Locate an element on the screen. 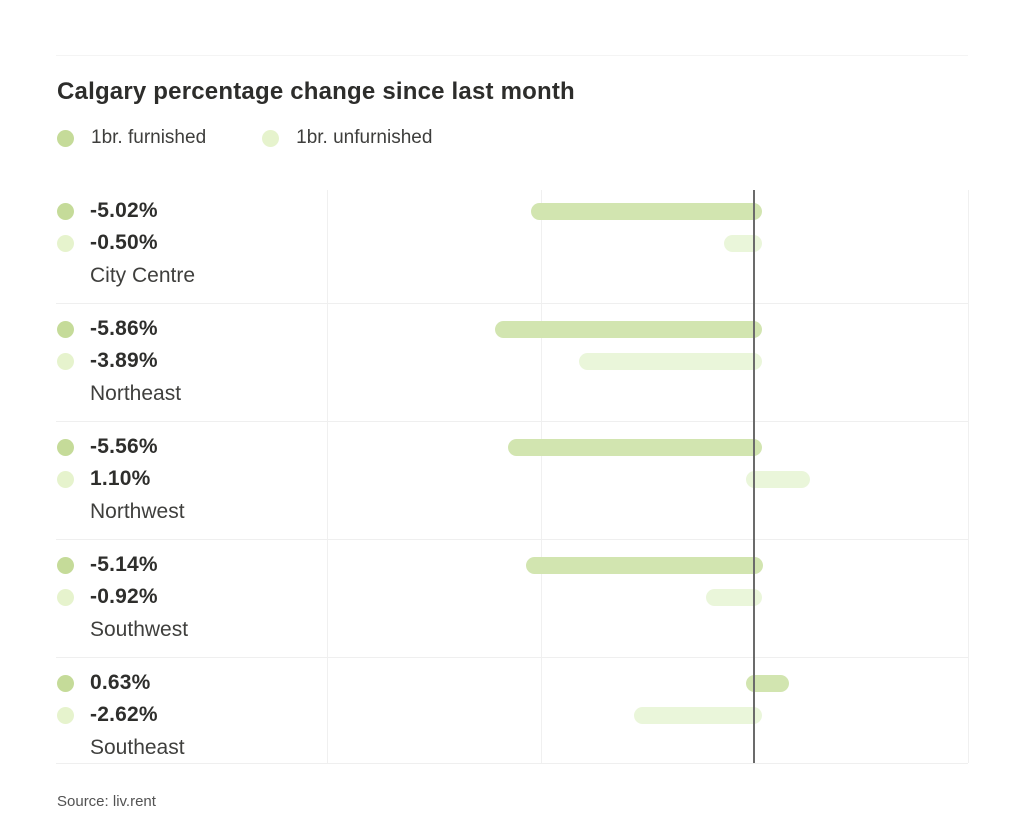 The image size is (1024, 836). gridline--10pct is located at coordinates (327, 476).